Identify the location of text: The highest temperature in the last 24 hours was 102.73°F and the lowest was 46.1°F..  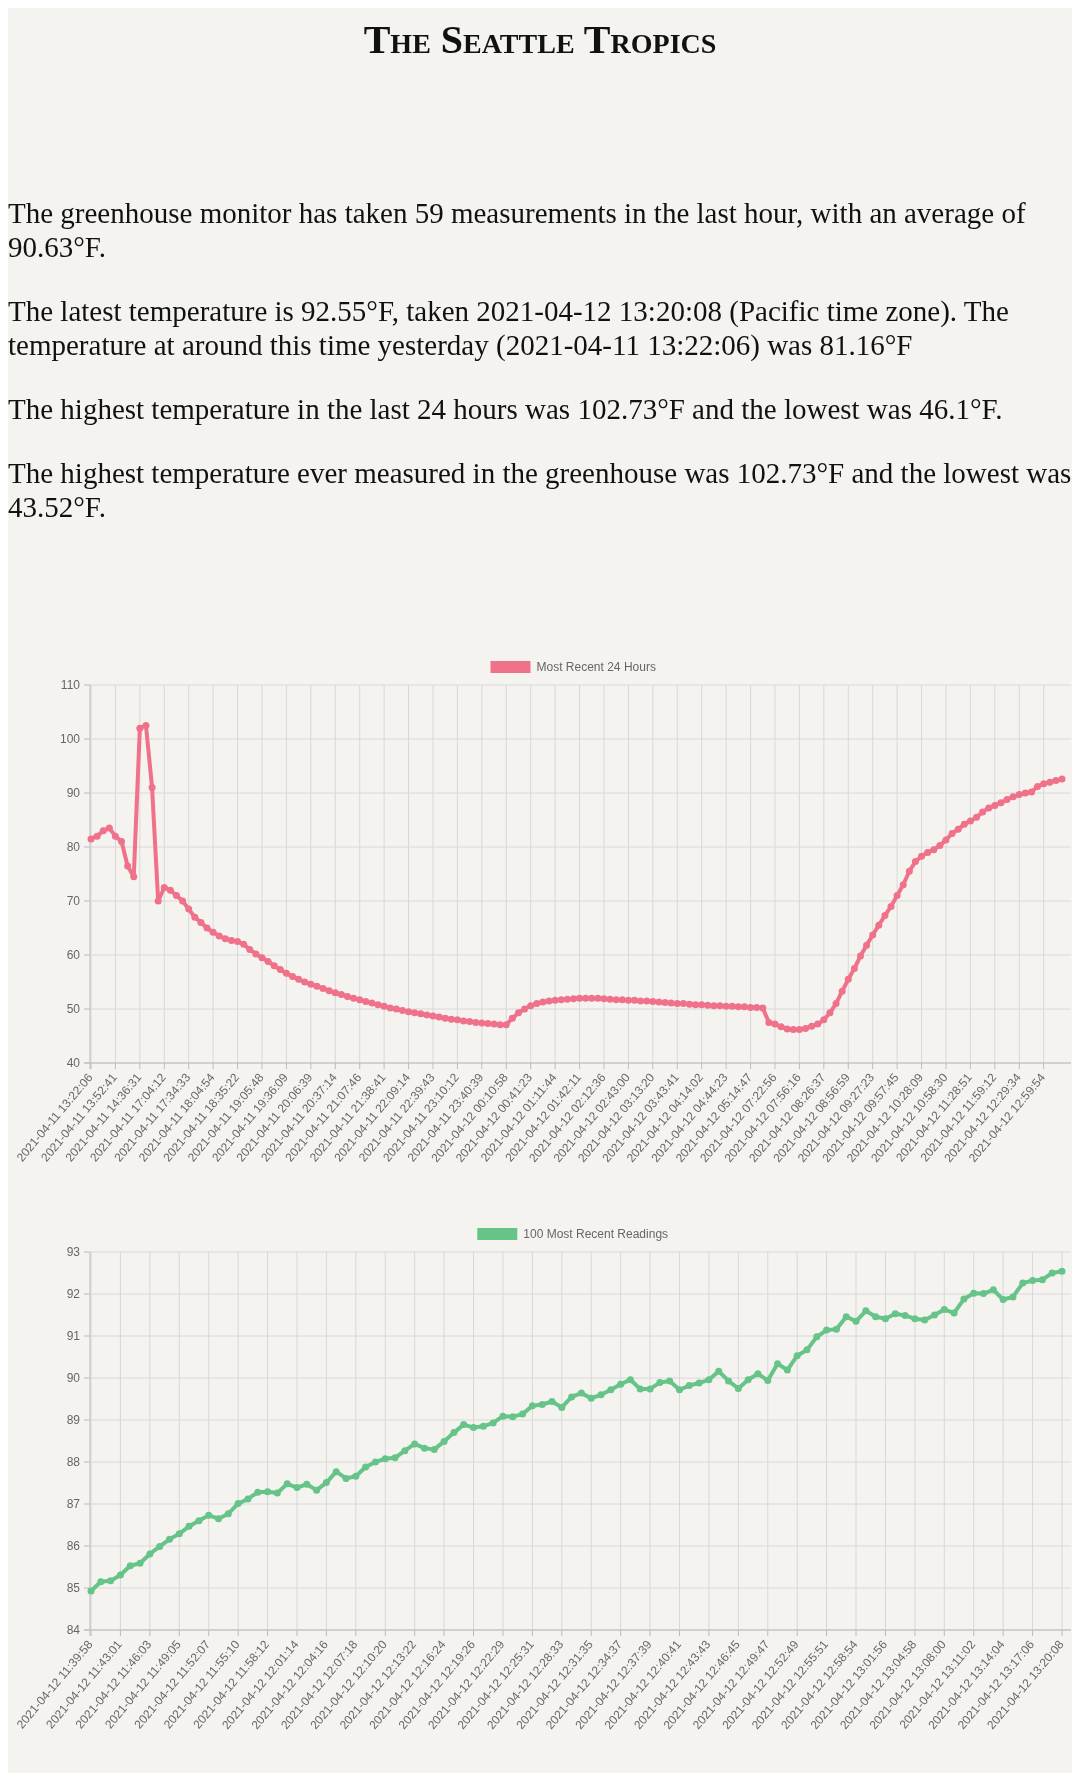
(506, 409).